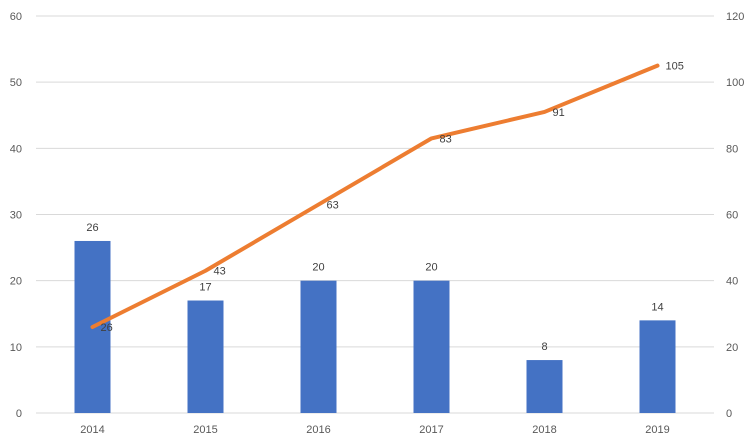  I want to click on x-axis-tick-label: 2015, so click(205, 430).